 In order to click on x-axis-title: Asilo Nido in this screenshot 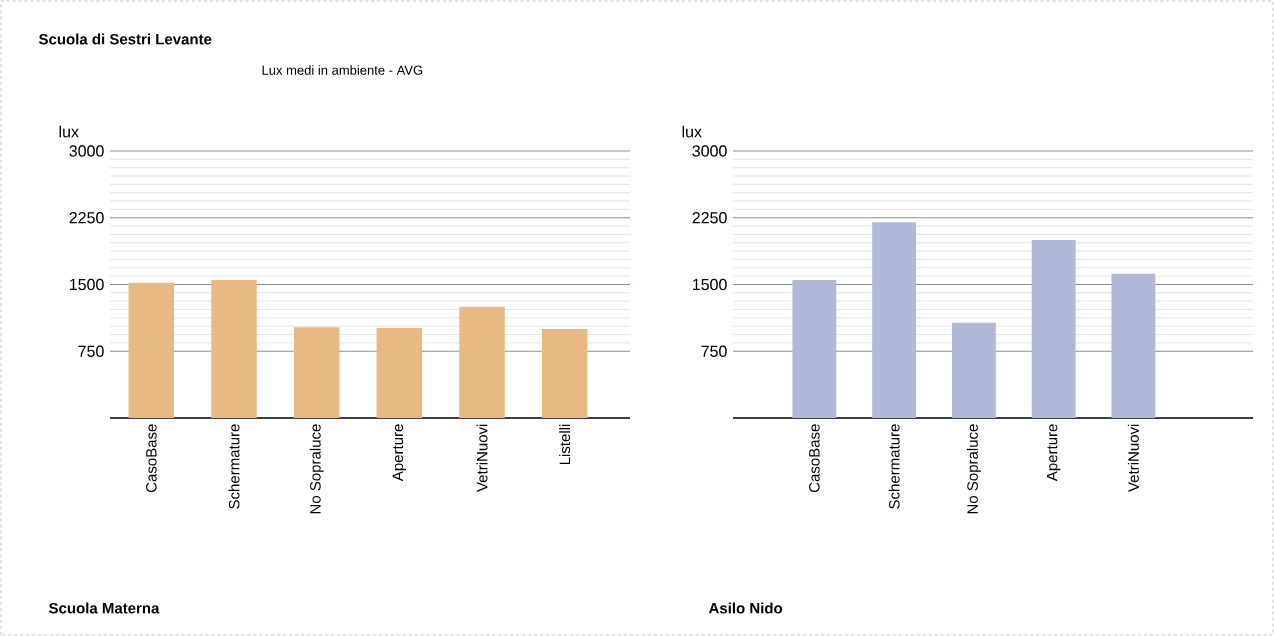, I will do `click(745, 608)`.